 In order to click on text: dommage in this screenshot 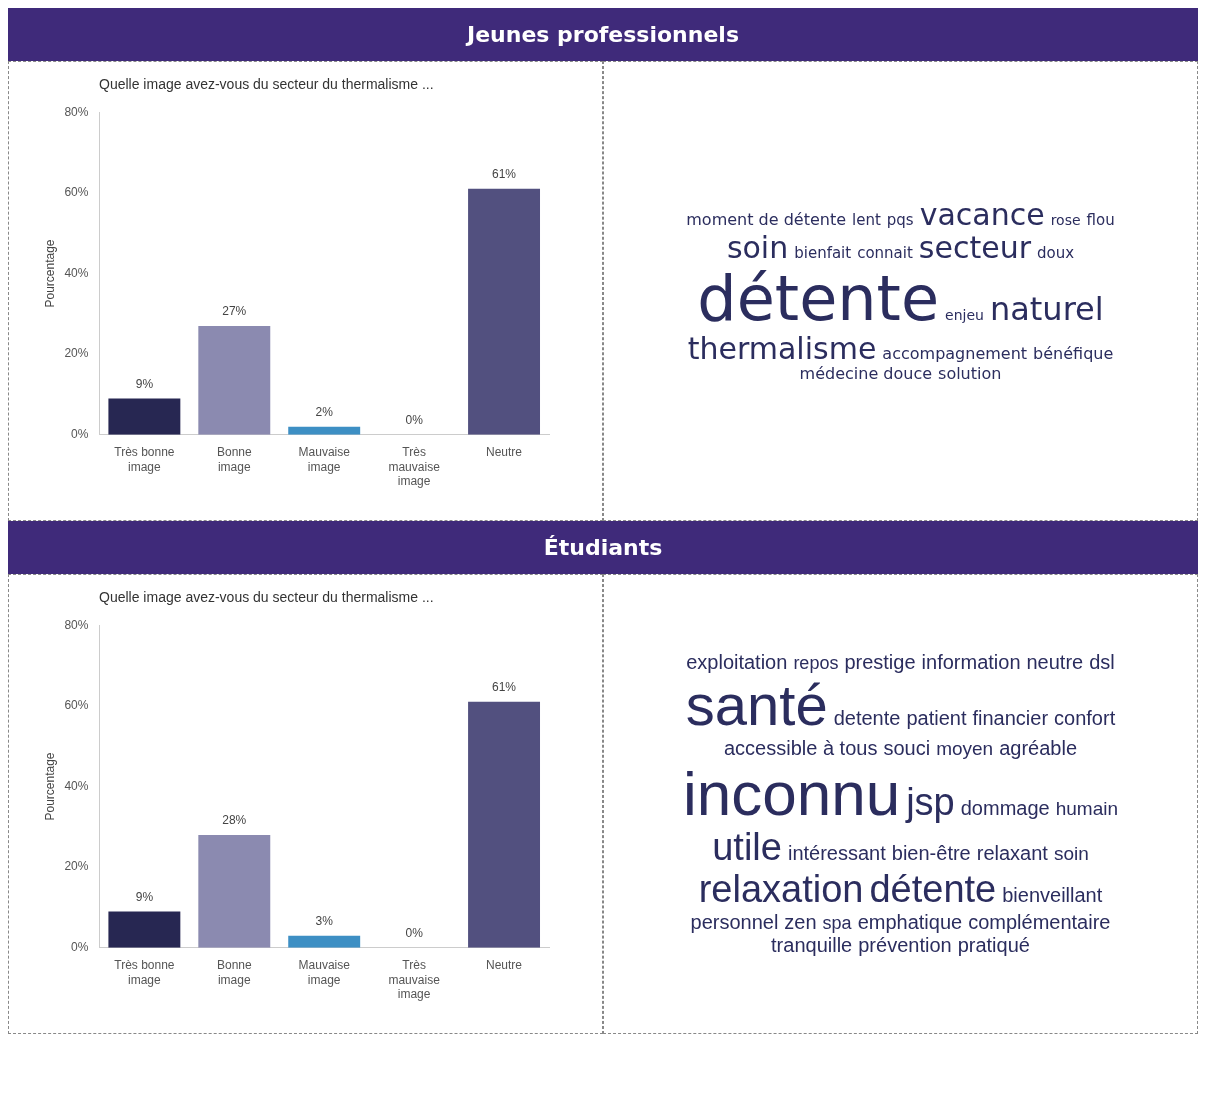, I will do `click(1005, 808)`.